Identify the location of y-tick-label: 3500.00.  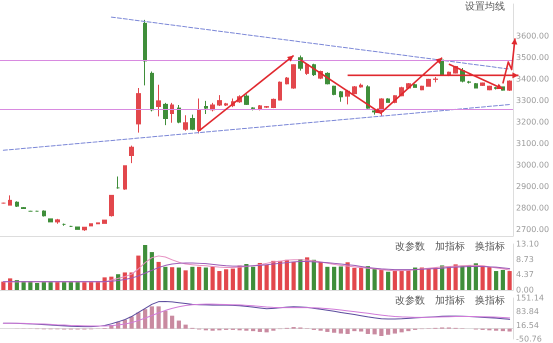
(533, 57).